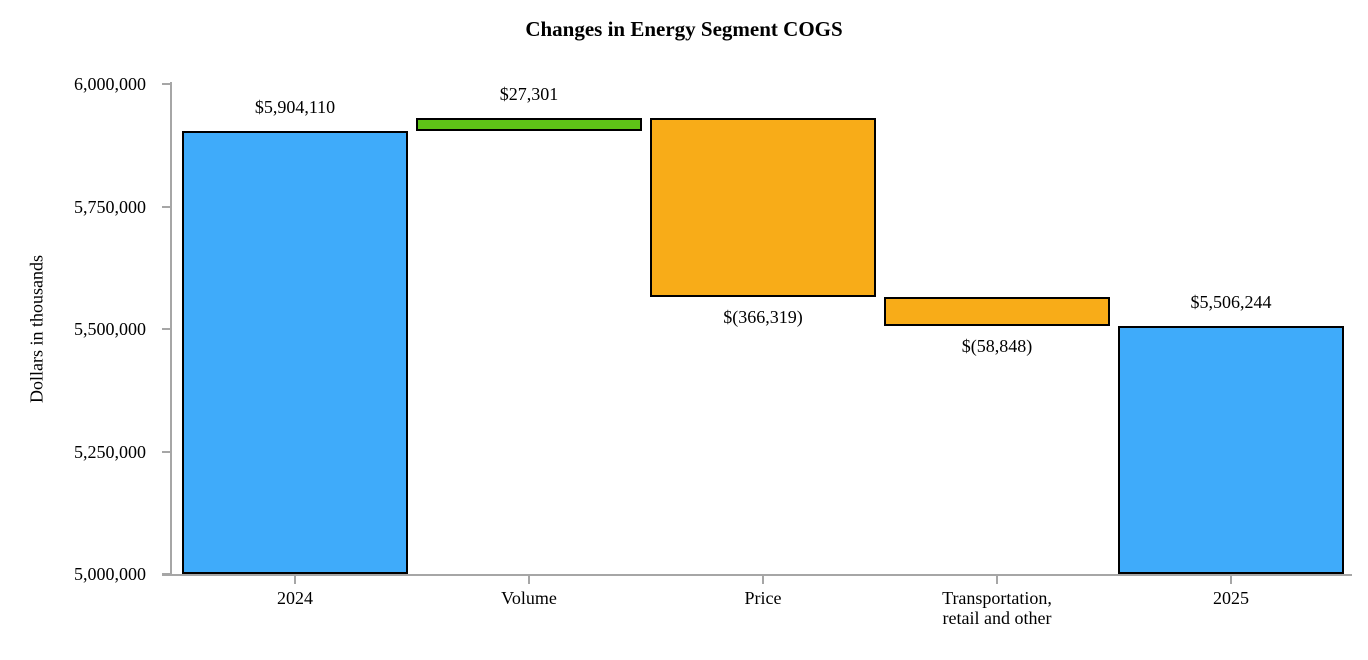 The width and height of the screenshot is (1368, 660). What do you see at coordinates (997, 345) in the screenshot?
I see `bar-value-label: $(58,848)` at bounding box center [997, 345].